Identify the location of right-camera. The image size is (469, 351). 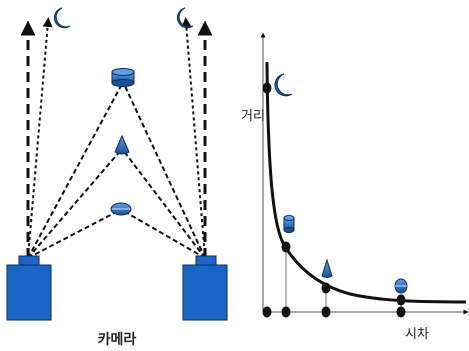
(205, 288).